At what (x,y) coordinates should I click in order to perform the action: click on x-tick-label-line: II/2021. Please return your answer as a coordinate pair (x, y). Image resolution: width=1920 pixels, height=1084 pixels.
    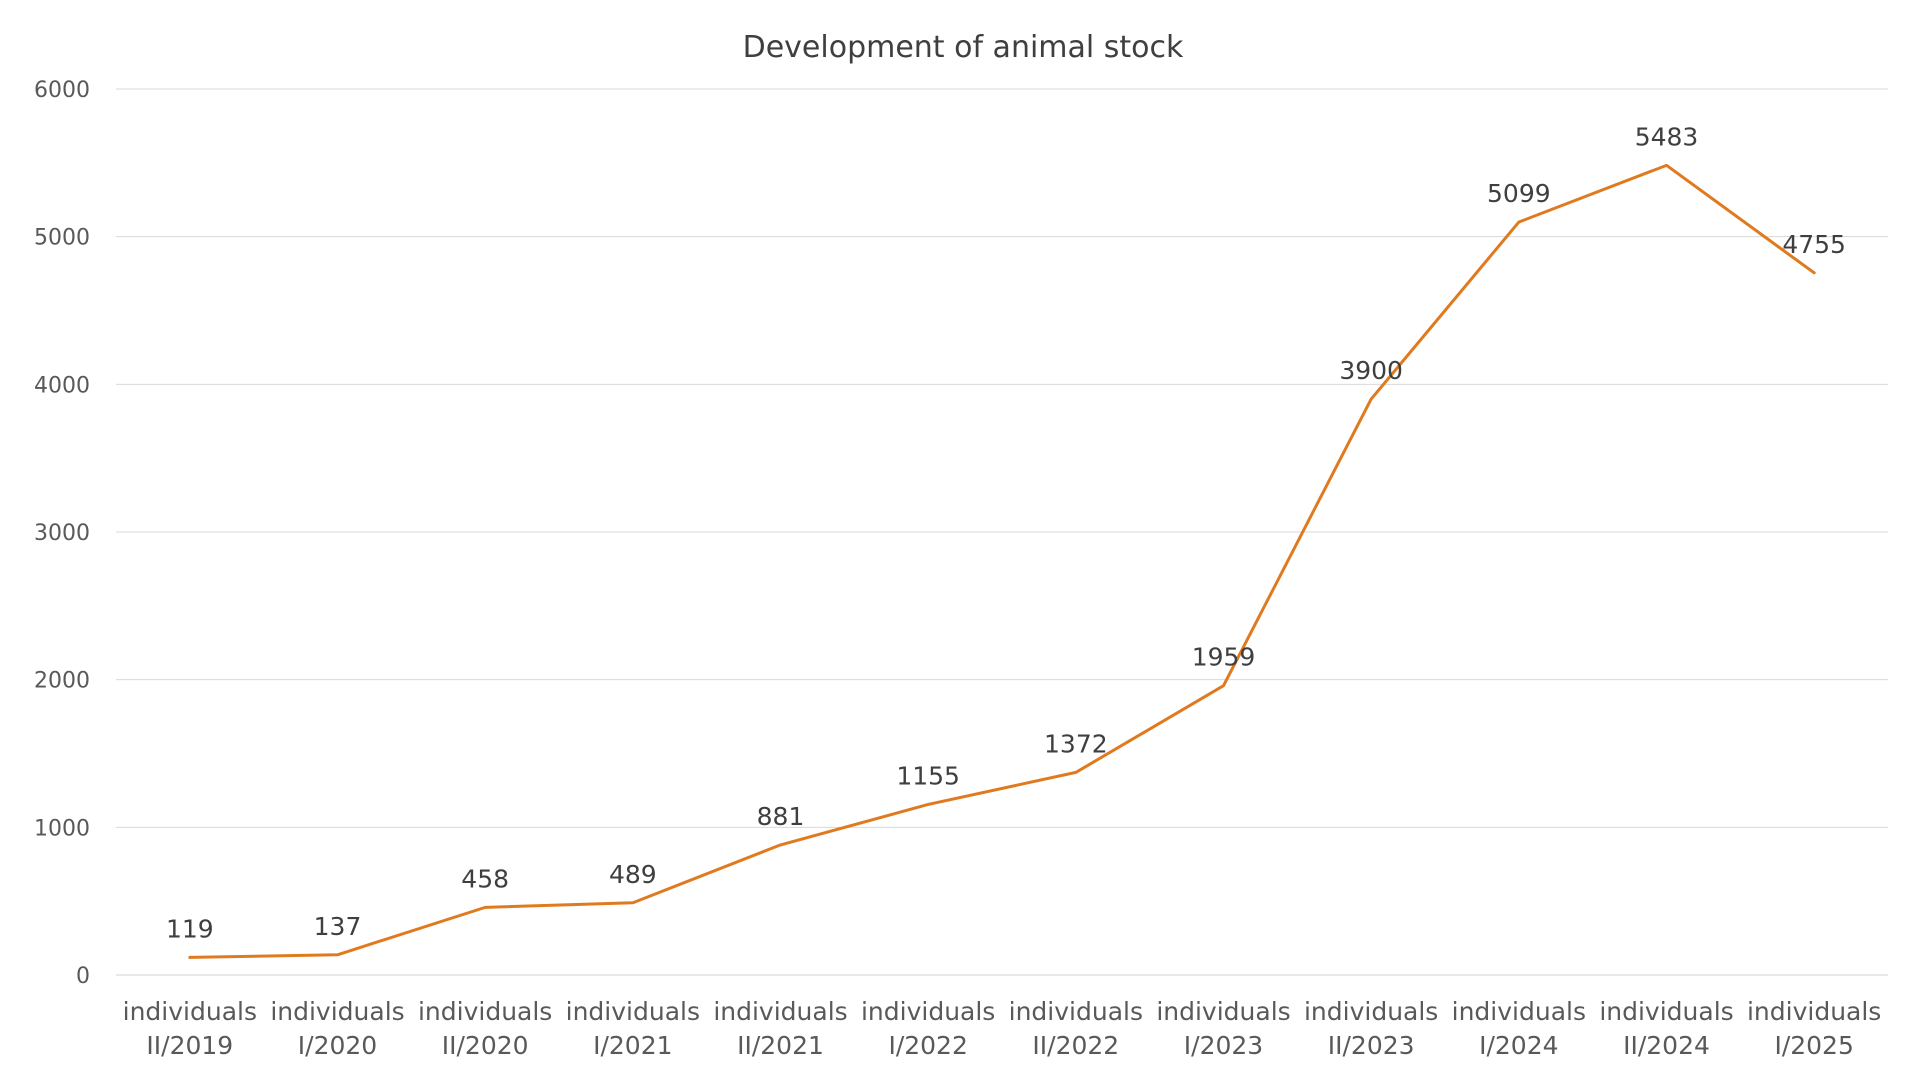
    Looking at the image, I should click on (780, 1045).